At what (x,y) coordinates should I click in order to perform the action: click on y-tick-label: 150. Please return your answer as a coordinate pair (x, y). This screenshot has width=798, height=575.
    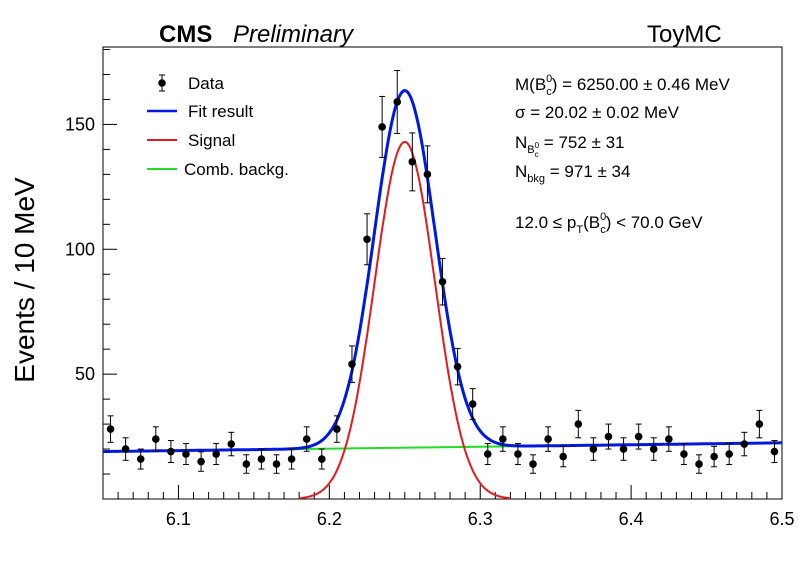
    Looking at the image, I should click on (80, 124).